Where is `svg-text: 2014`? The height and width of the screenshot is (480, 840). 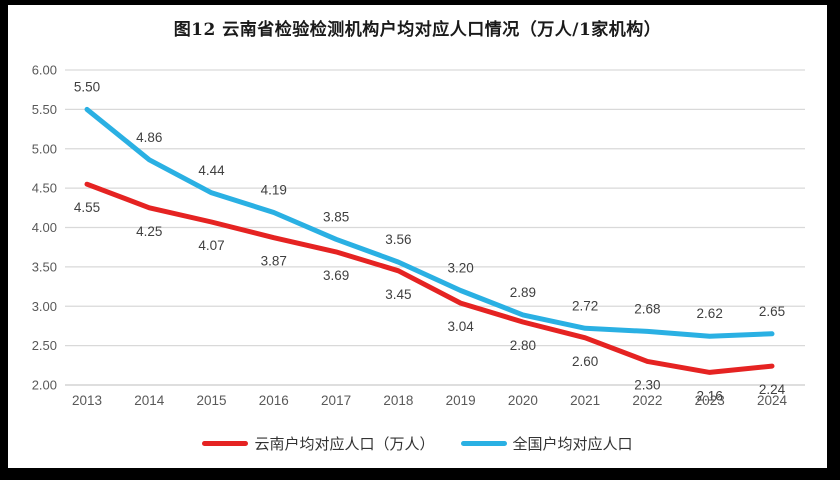 svg-text: 2014 is located at coordinates (149, 400).